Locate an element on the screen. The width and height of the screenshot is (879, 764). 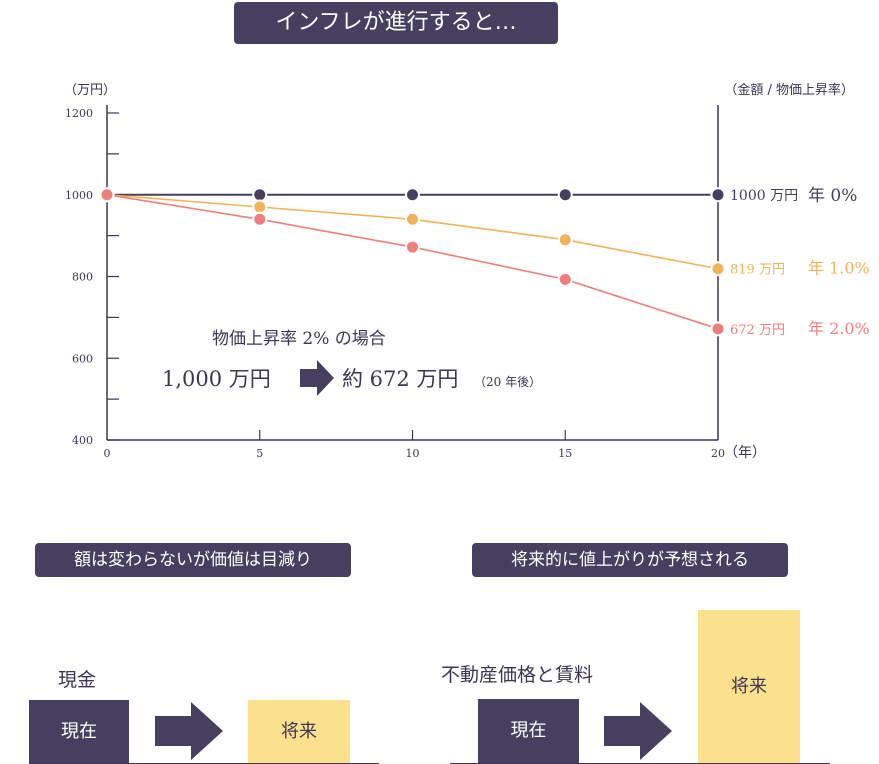
cash-arrow-icon is located at coordinates (189, 731).